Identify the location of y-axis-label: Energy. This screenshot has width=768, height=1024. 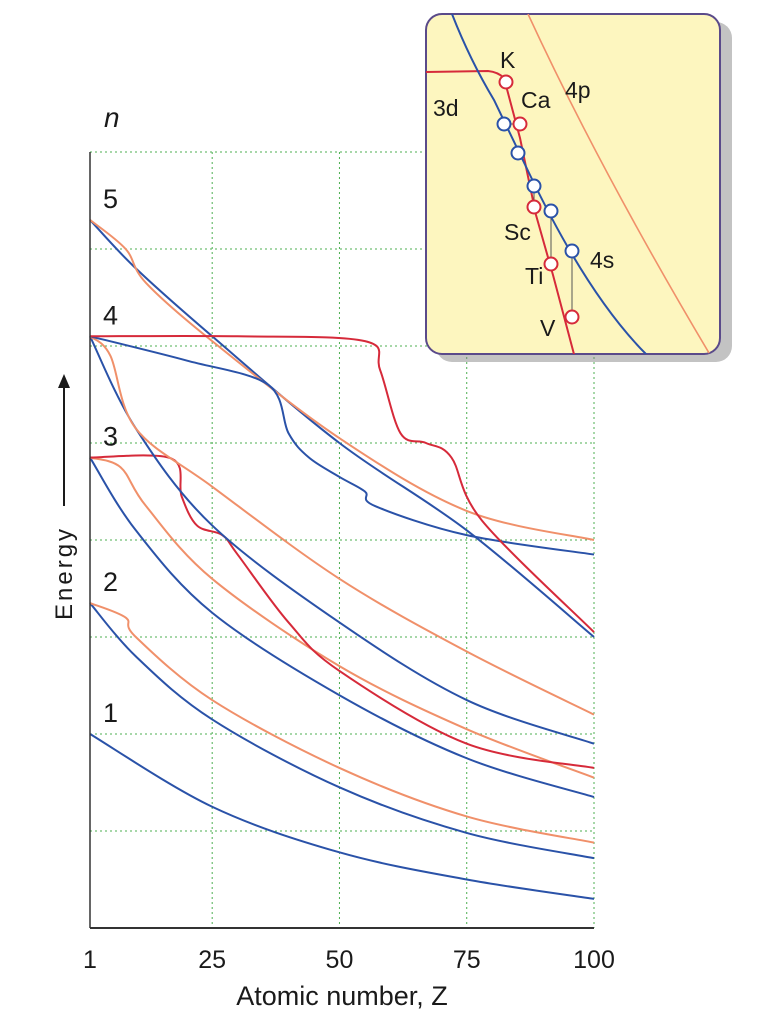
(64, 573).